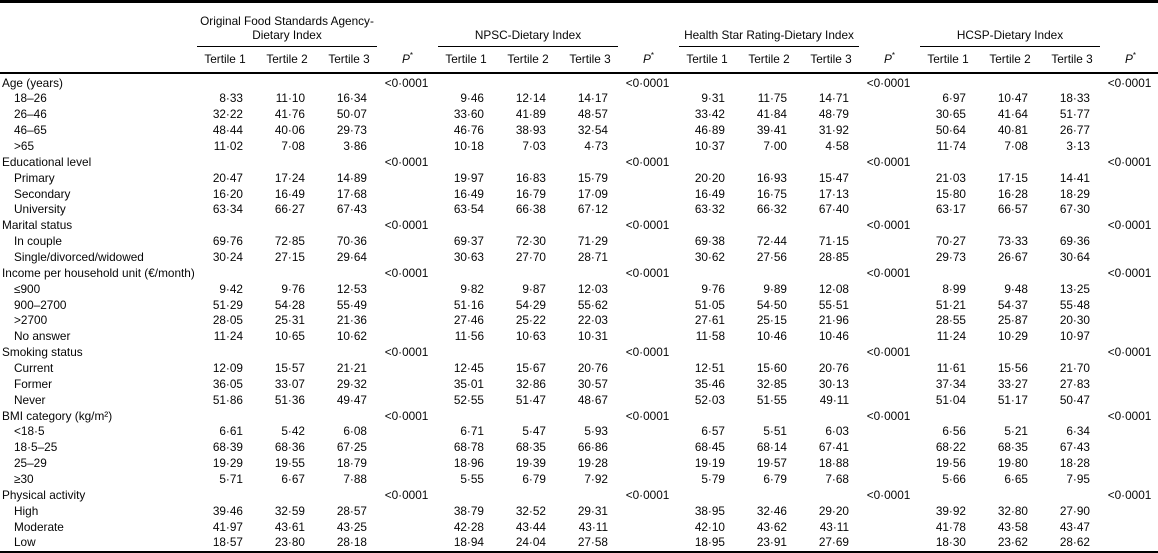 This screenshot has width=1158, height=553. I want to click on value-cell: 10·97, so click(1074, 336).